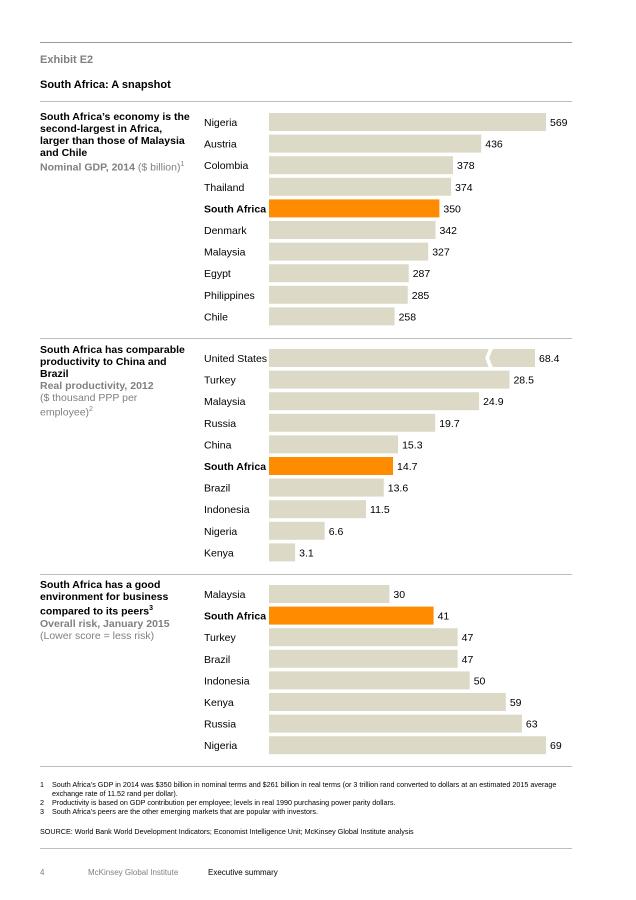  I want to click on bar-china, so click(334, 444).